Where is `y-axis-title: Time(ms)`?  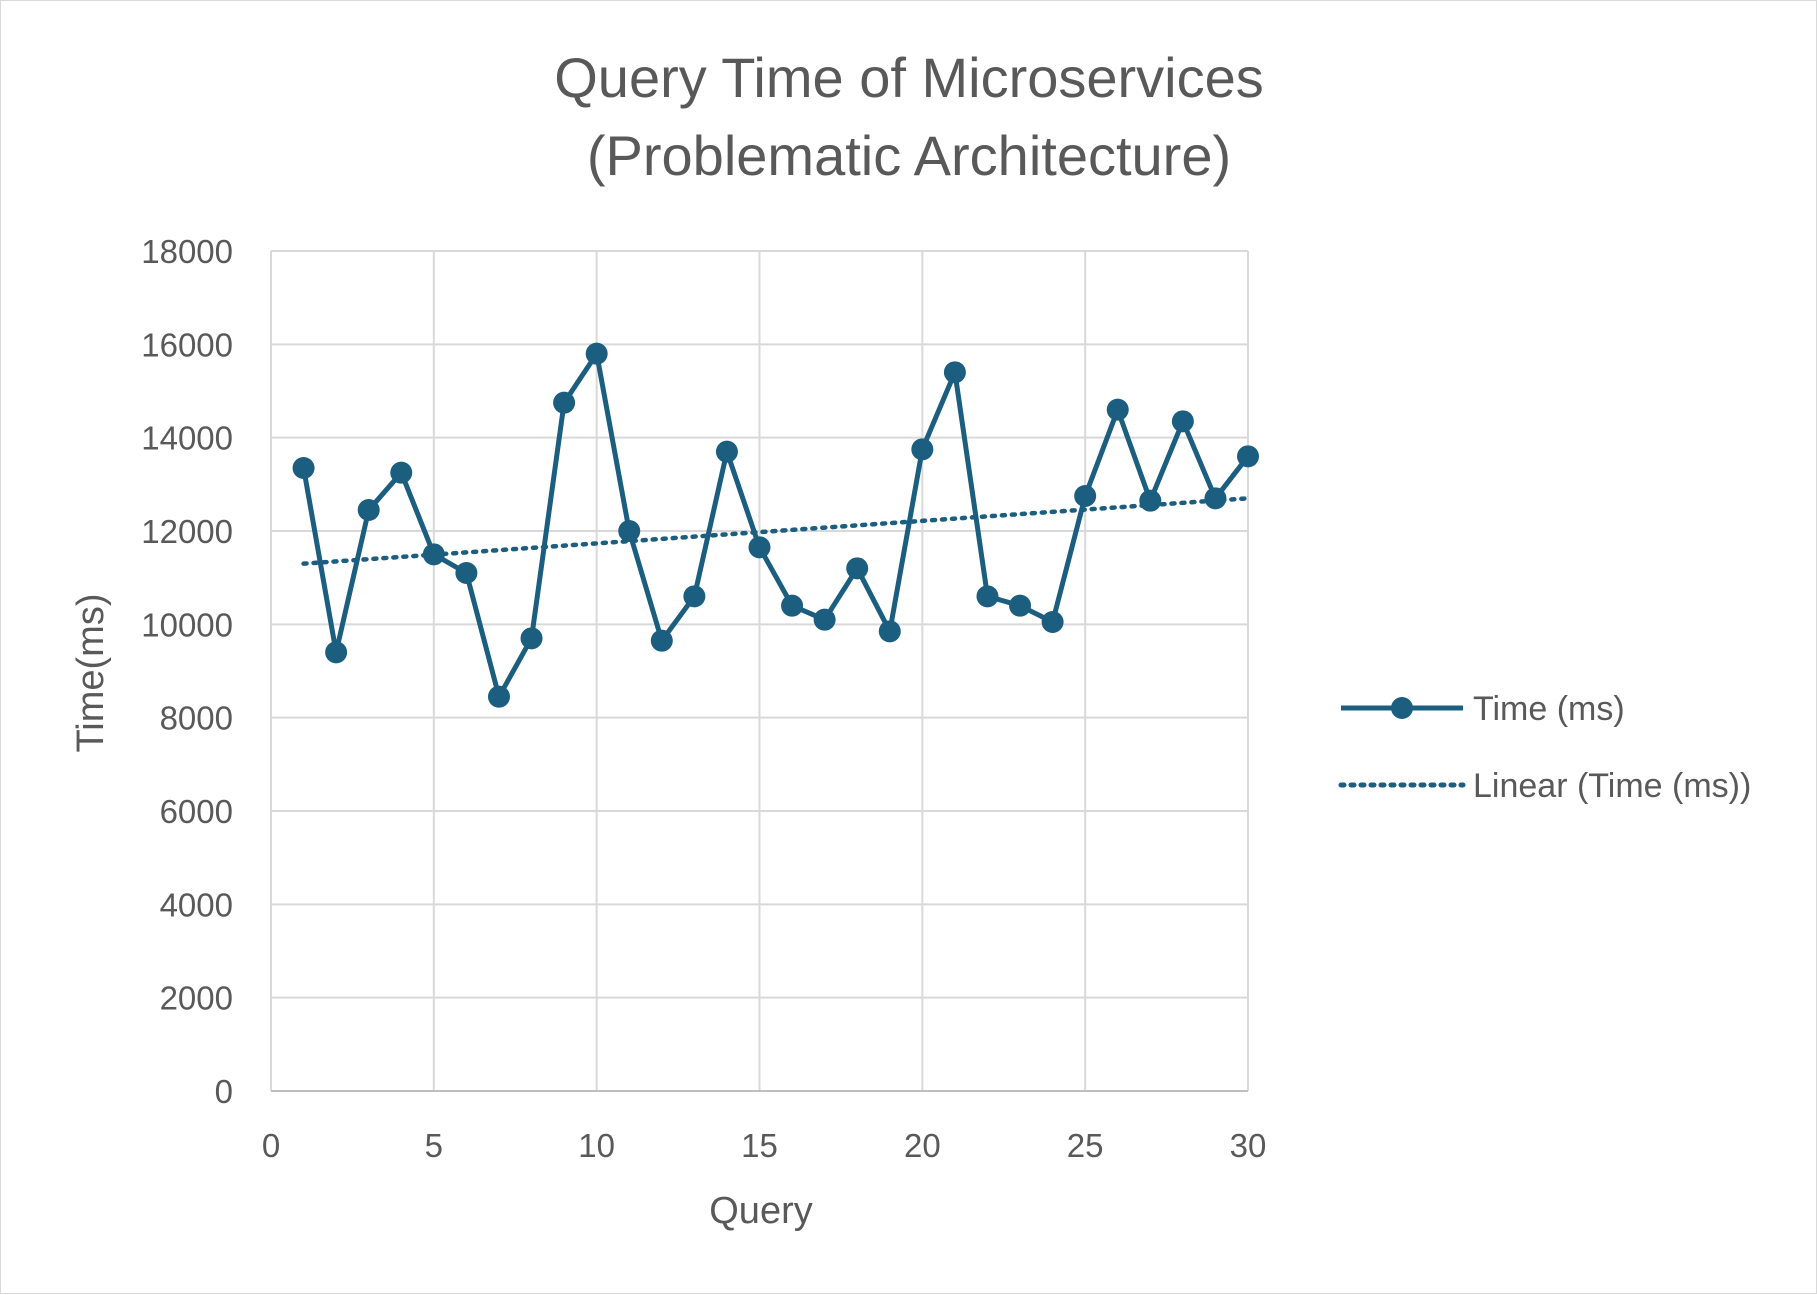
y-axis-title: Time(ms) is located at coordinates (91, 673).